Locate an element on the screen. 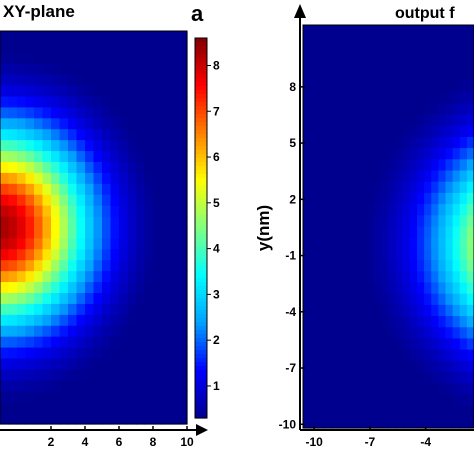  left-x-ticks: 2 4 6 8 10 is located at coordinates (121, 437).